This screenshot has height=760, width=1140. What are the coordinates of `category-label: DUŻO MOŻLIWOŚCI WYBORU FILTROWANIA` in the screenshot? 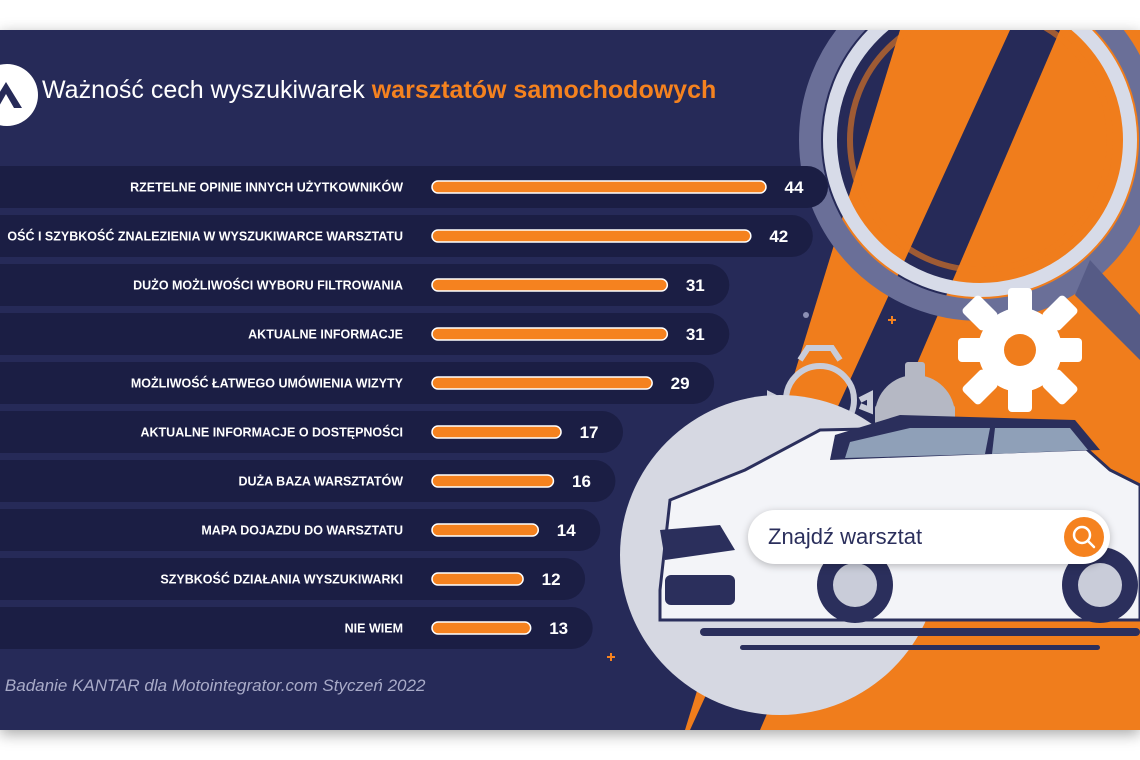 It's located at (268, 285).